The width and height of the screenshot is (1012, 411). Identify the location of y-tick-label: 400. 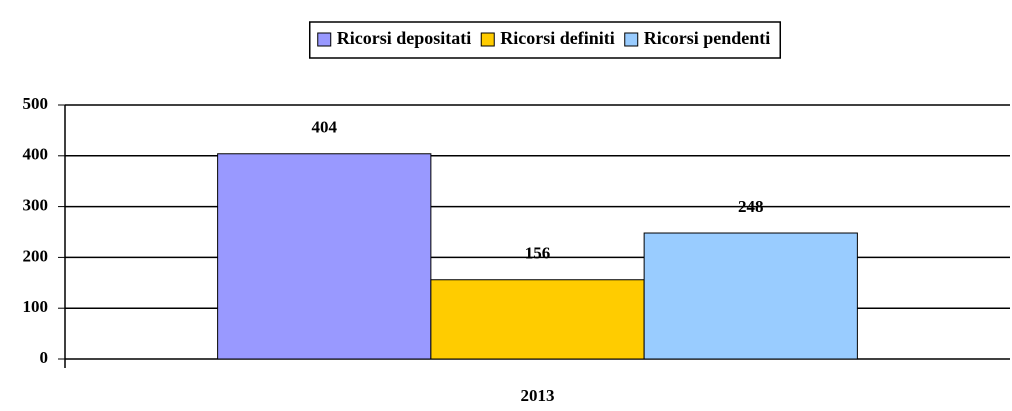
(36, 154).